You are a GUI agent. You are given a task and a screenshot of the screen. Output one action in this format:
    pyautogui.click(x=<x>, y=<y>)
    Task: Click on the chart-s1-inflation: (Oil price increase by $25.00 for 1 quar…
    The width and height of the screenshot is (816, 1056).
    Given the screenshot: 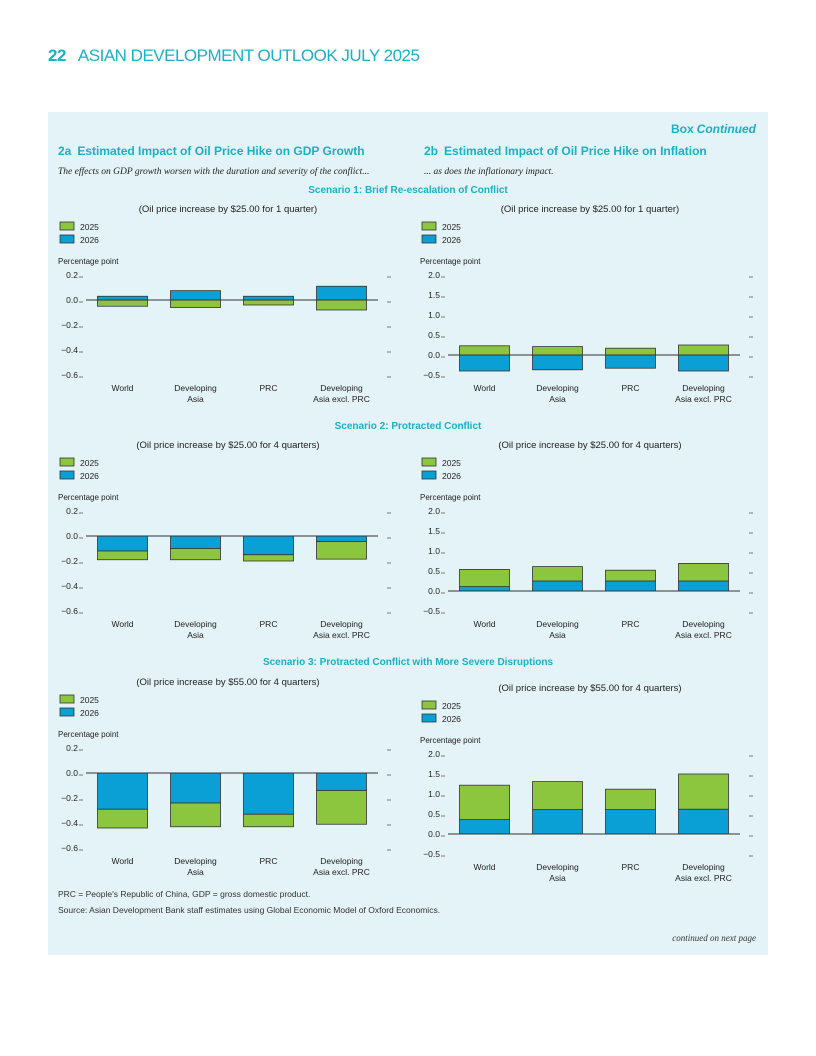 What is the action you would take?
    pyautogui.click(x=590, y=305)
    